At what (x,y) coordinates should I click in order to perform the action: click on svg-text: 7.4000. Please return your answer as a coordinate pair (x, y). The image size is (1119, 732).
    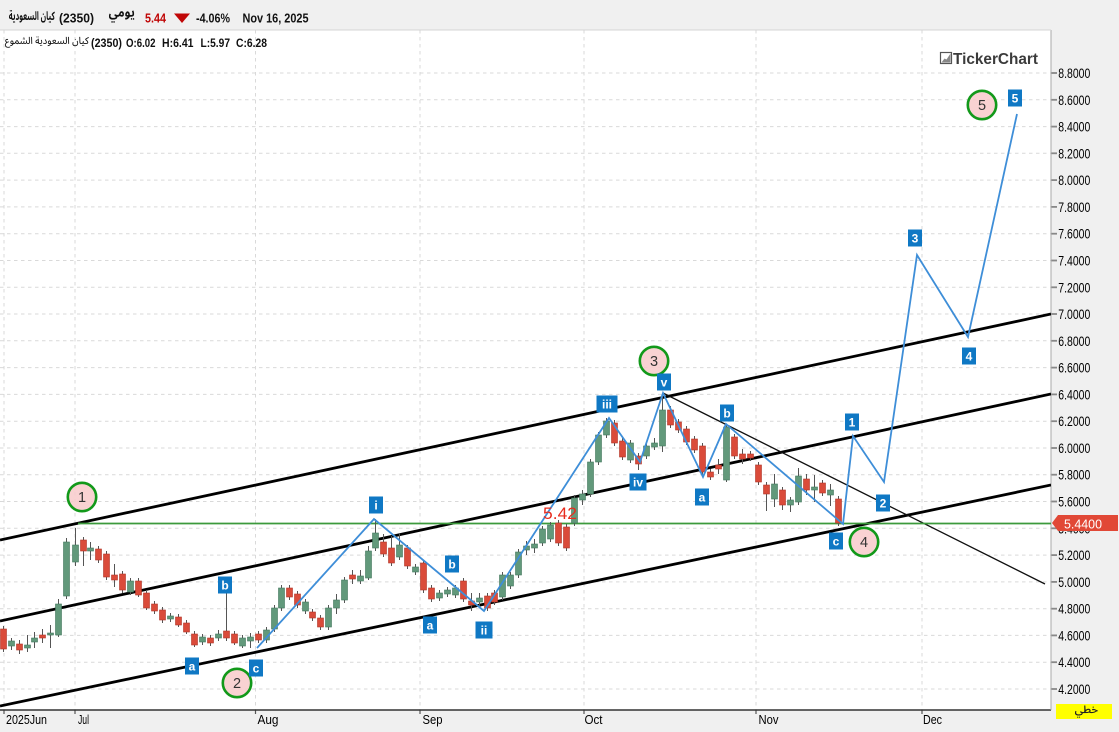
    Looking at the image, I should click on (1074, 261).